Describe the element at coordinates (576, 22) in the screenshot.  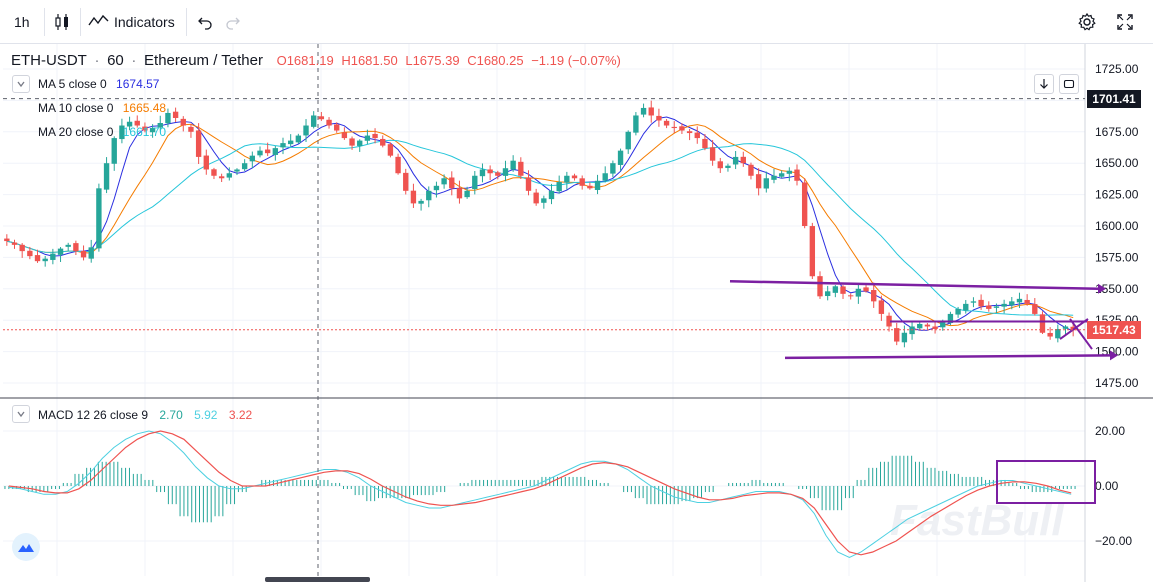
I see `top-toolbar: 1h Indicators` at that location.